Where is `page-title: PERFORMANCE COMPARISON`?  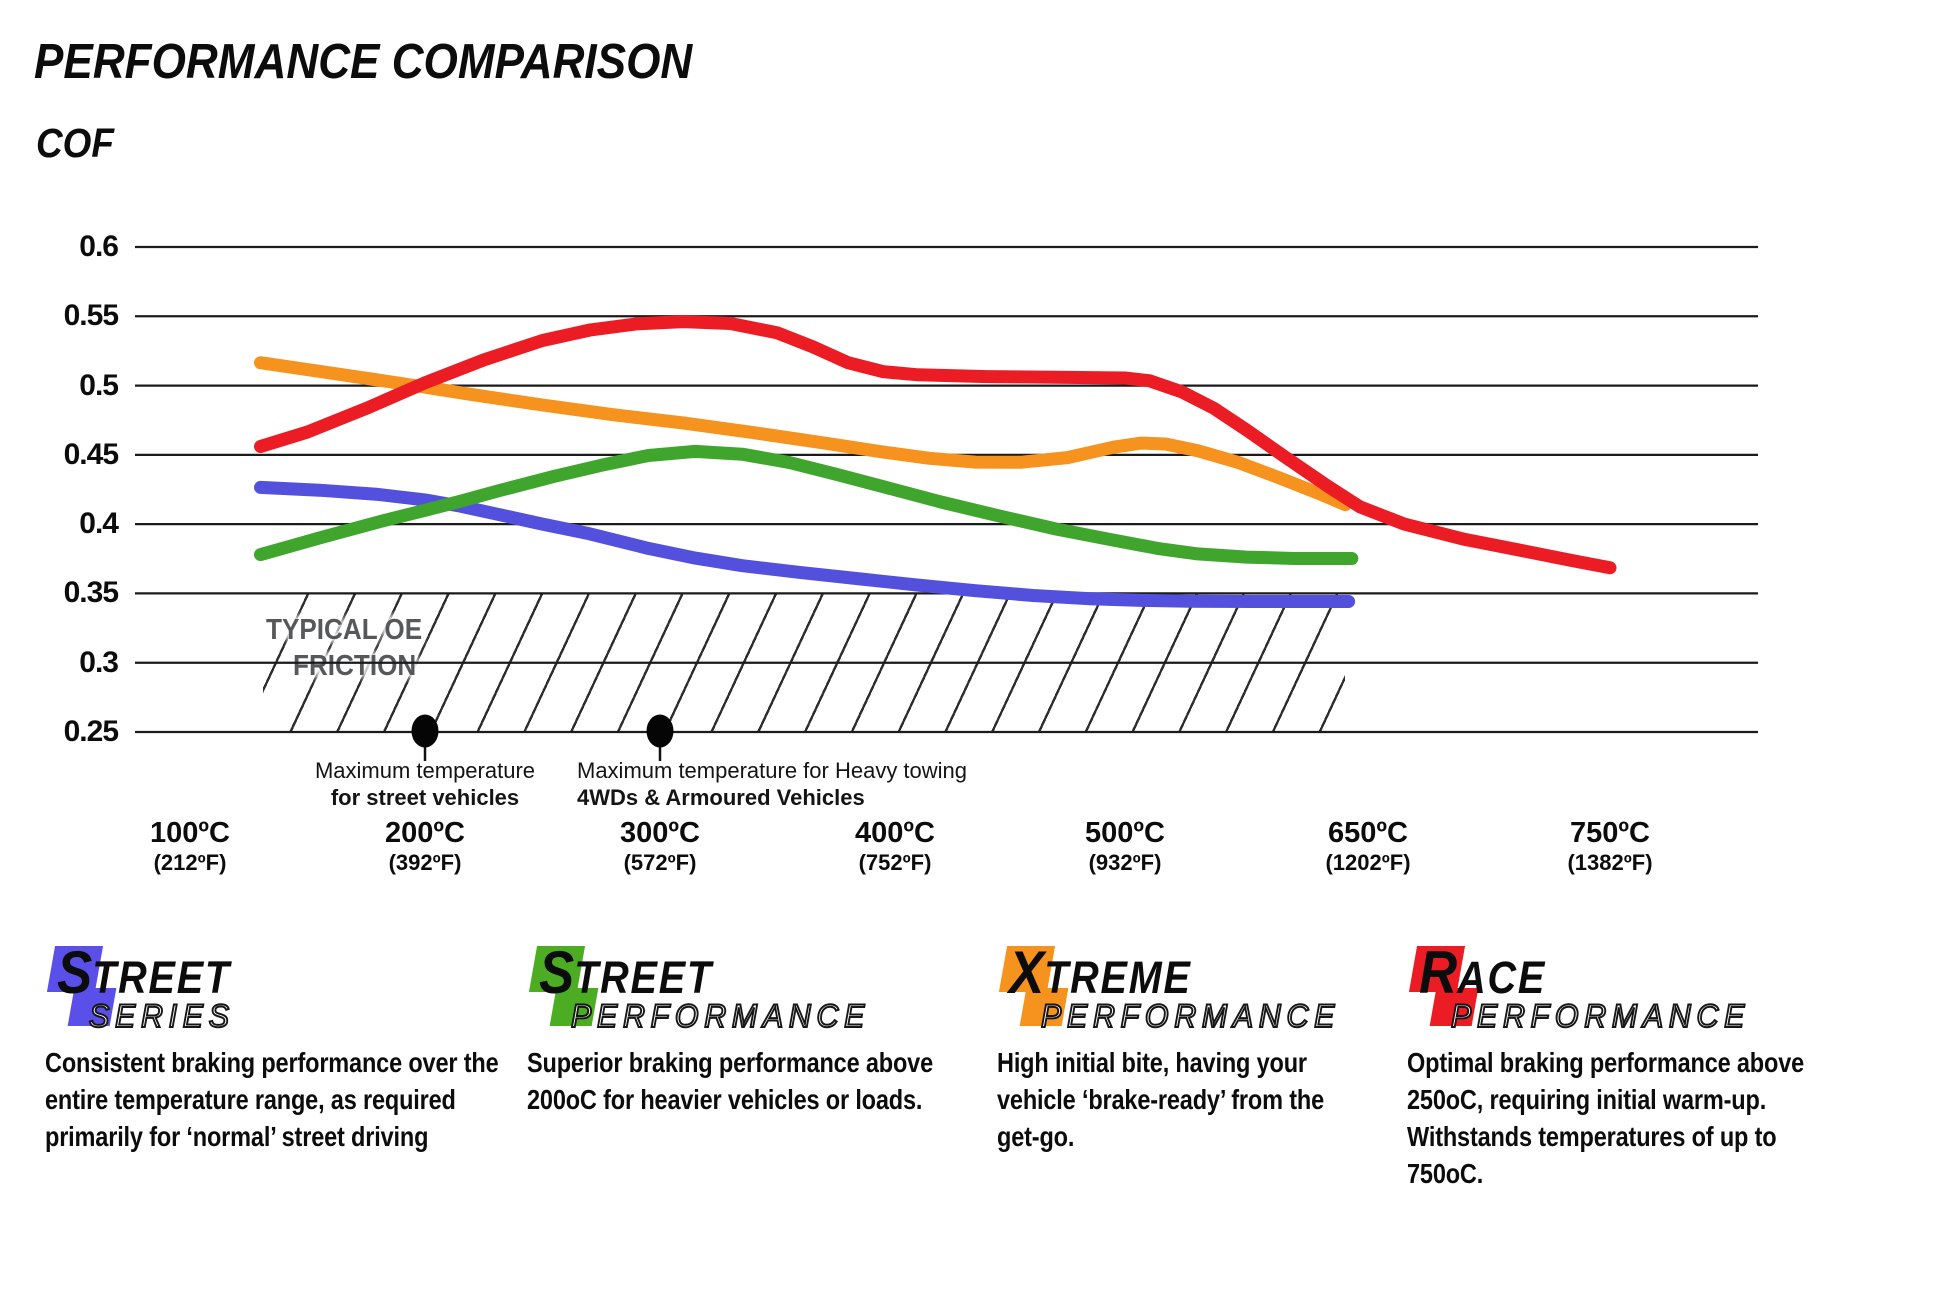 page-title: PERFORMANCE COMPARISON is located at coordinates (363, 62).